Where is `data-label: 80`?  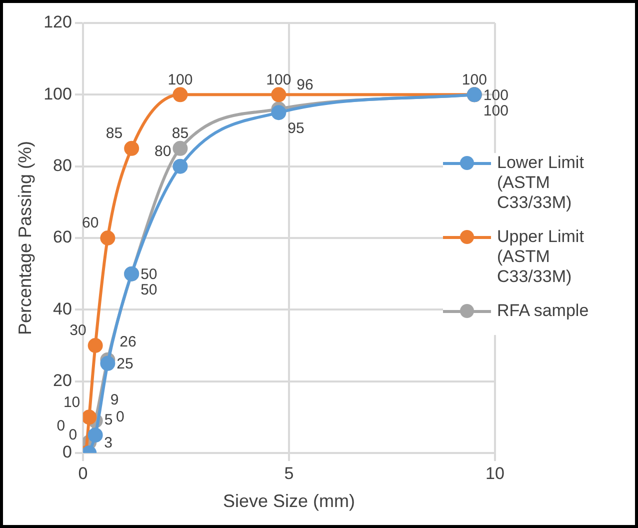 data-label: 80 is located at coordinates (163, 151).